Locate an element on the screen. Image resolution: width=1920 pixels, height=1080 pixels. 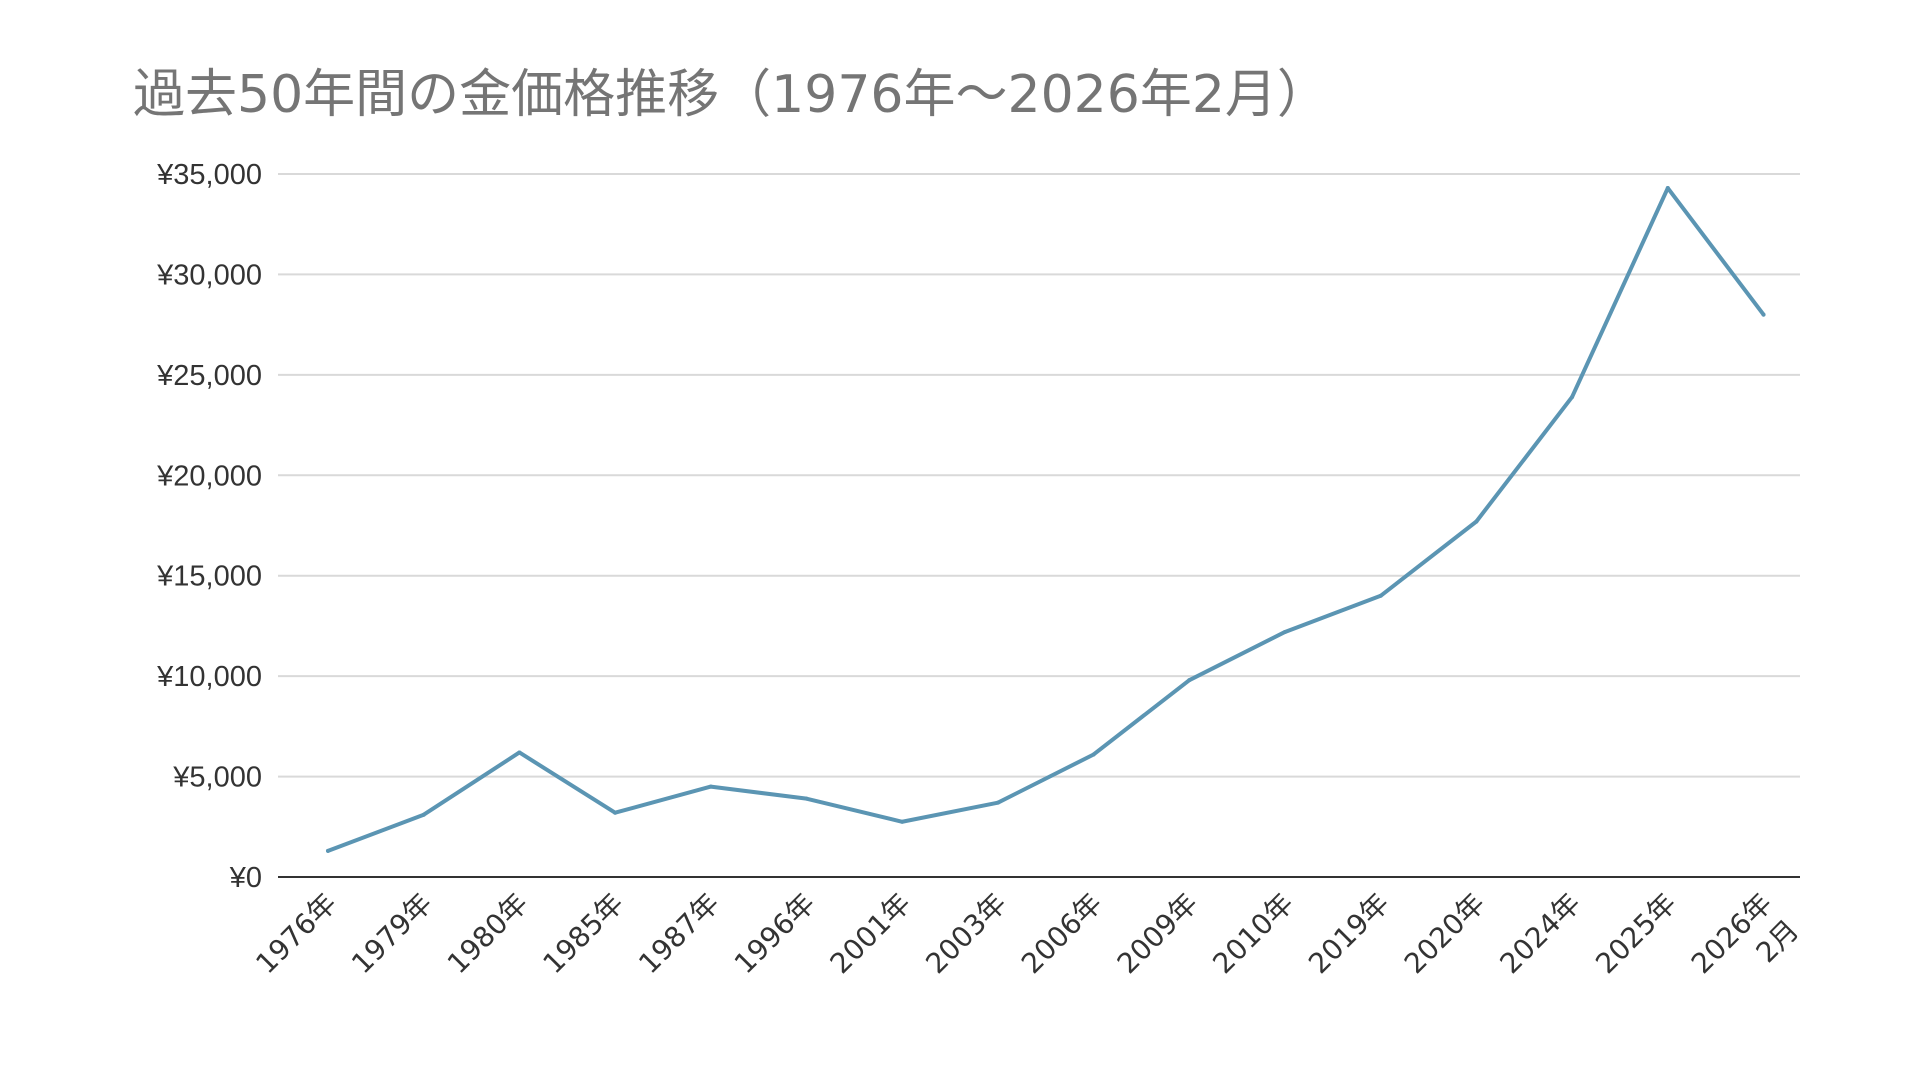
x-tick-label-line: 2019年 is located at coordinates (1349, 934).